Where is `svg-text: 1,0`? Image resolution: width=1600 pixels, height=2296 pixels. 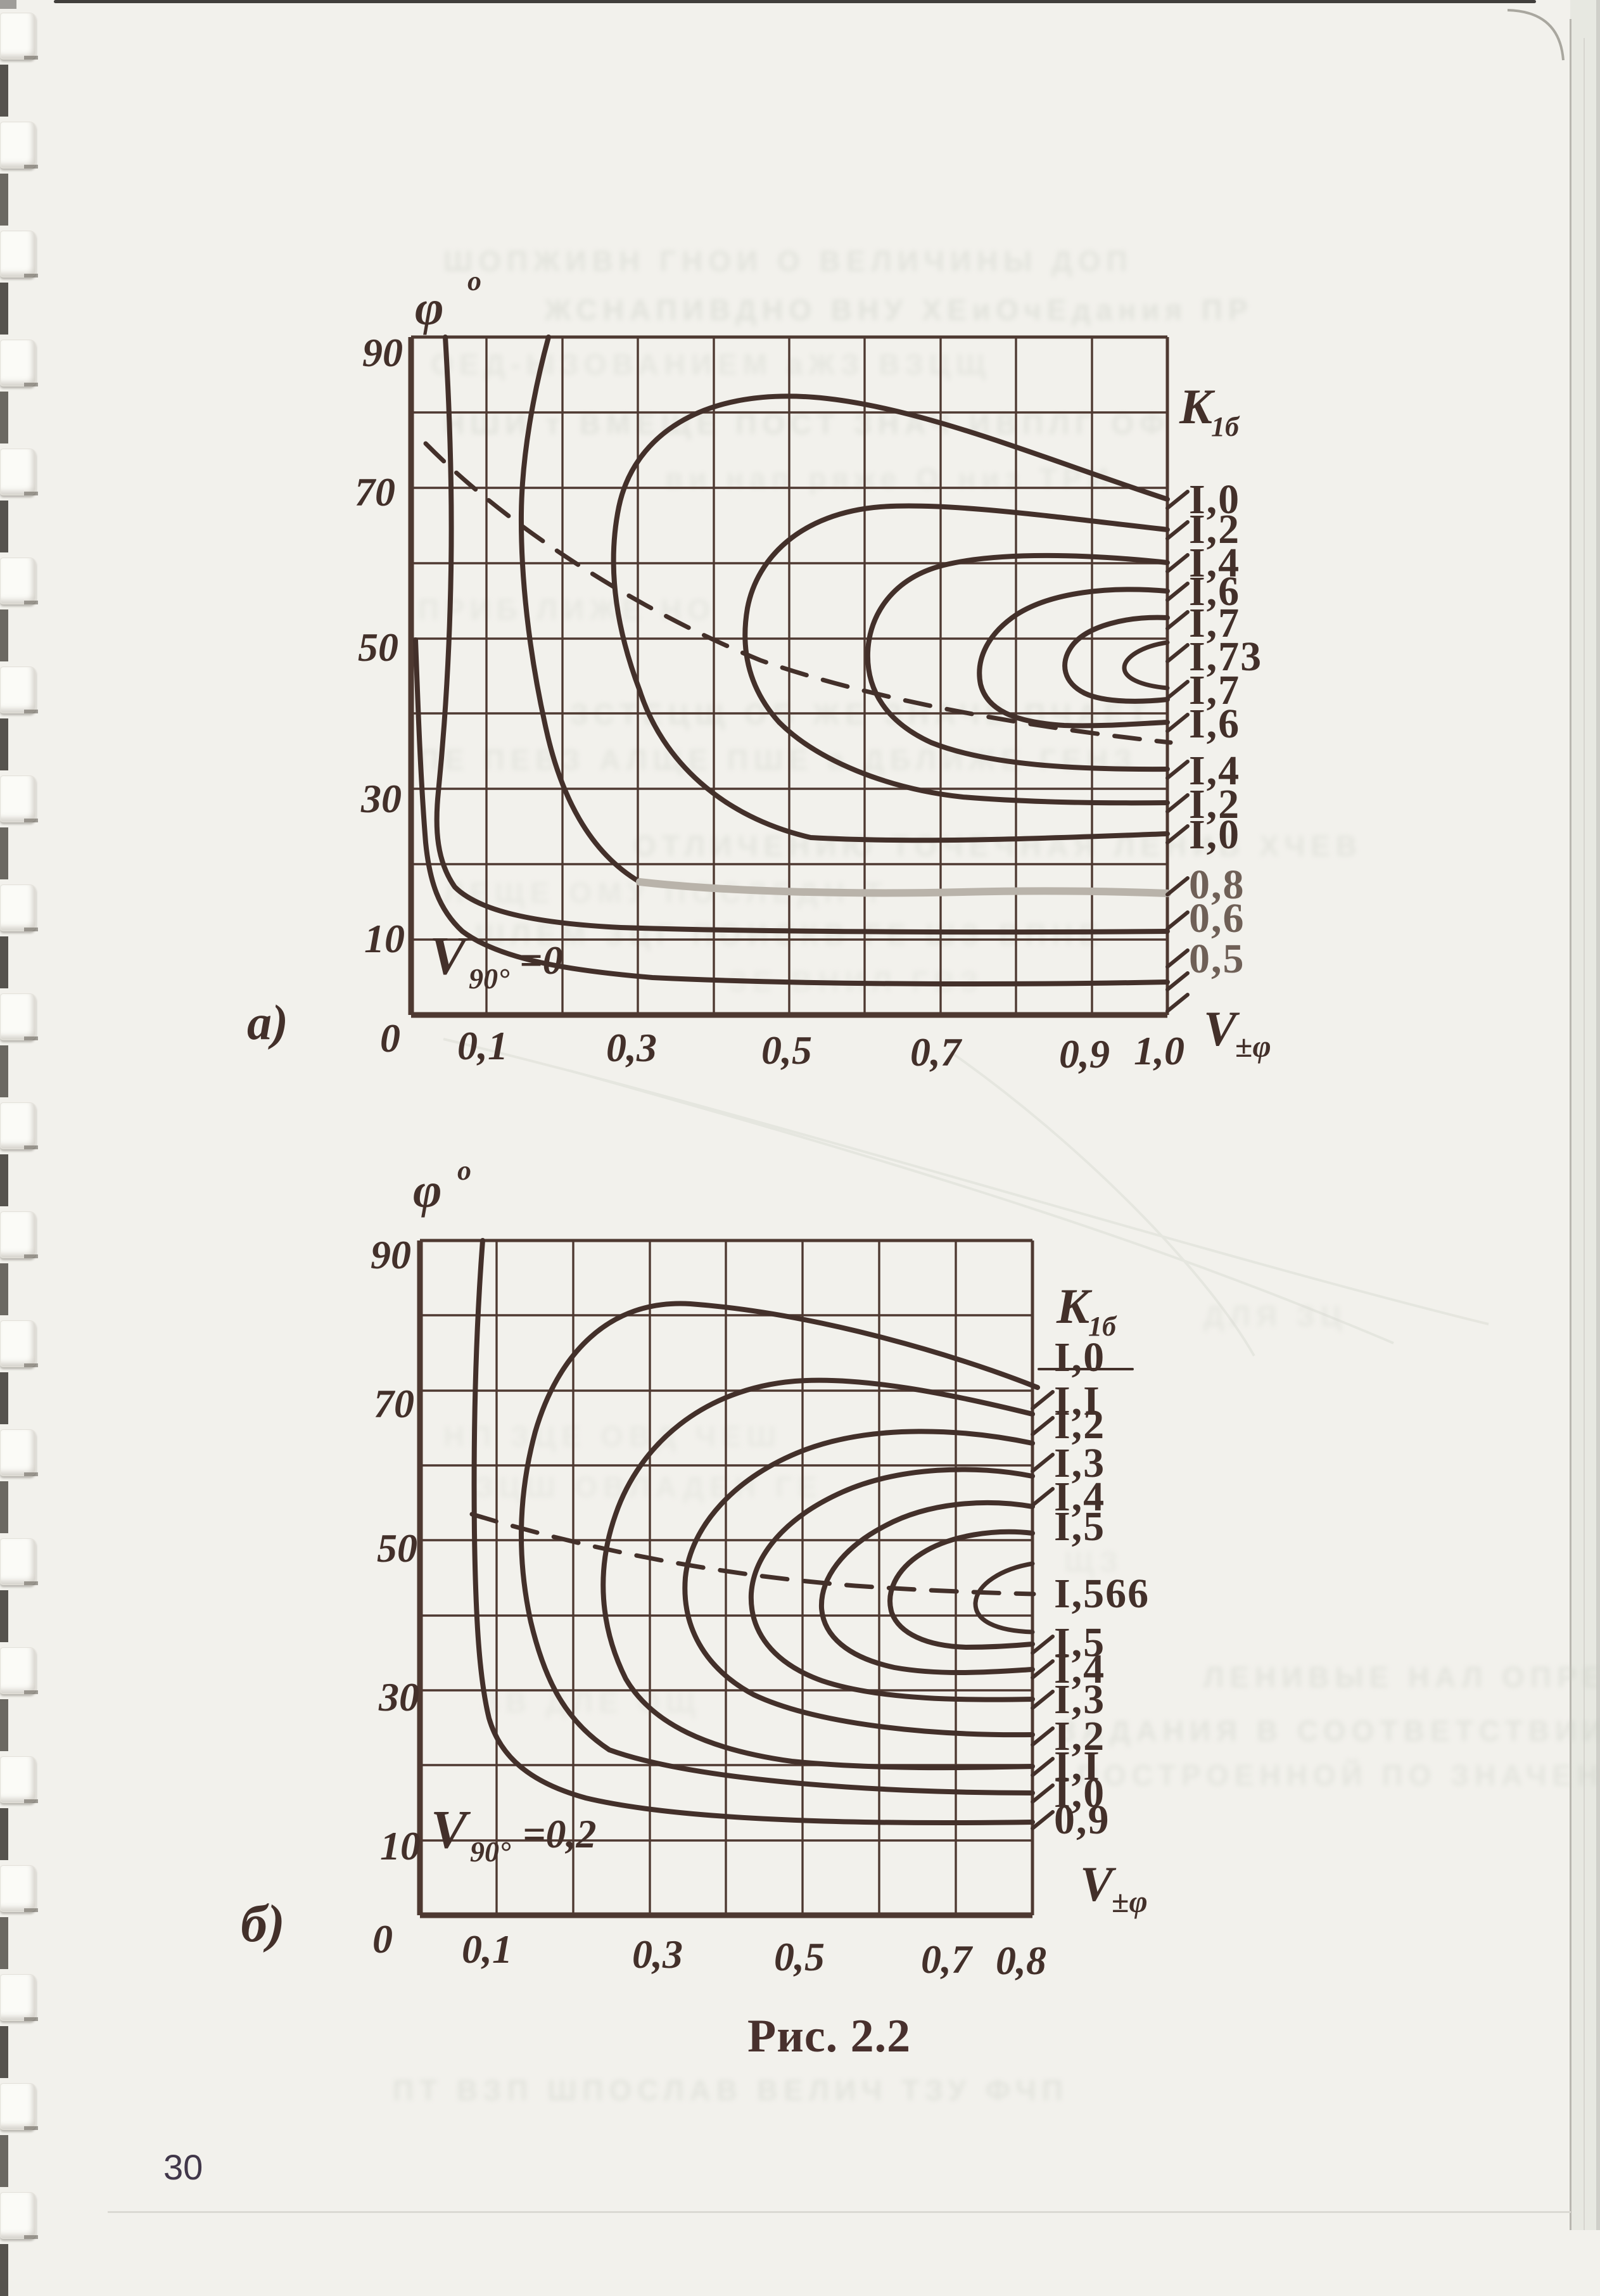 svg-text: 1,0 is located at coordinates (1159, 1050).